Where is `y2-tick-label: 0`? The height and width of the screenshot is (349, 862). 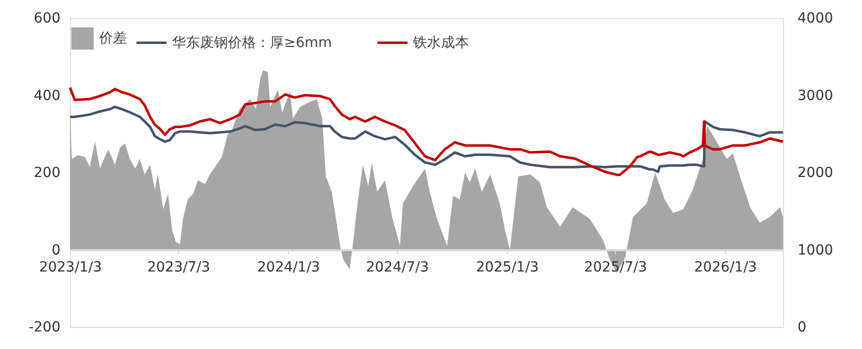
y2-tick-label: 0 is located at coordinates (802, 328).